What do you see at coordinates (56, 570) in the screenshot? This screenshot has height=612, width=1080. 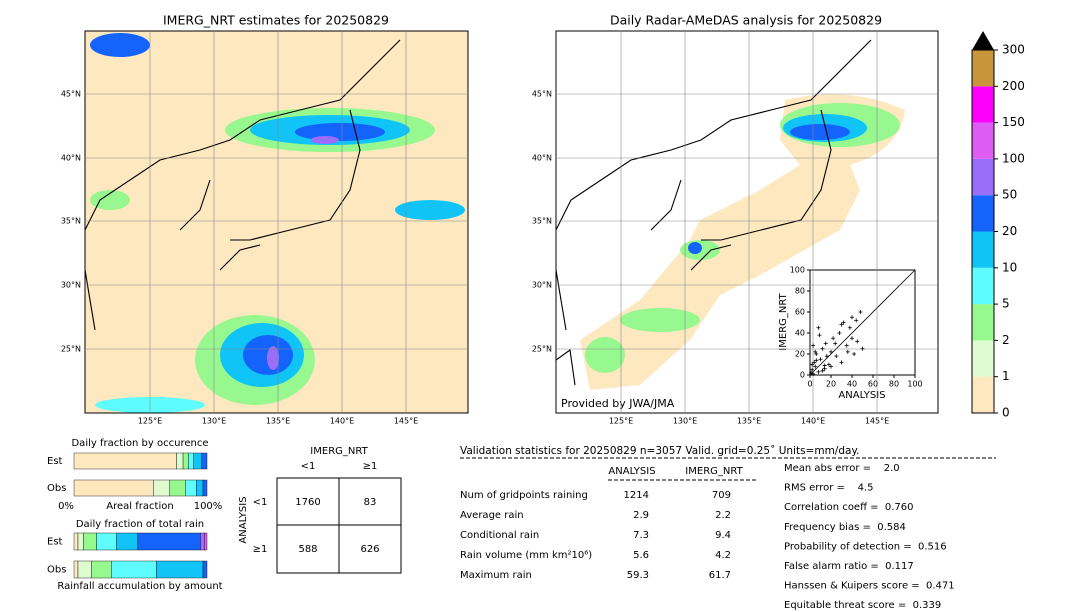 I see `amount-row-label: Obs` at bounding box center [56, 570].